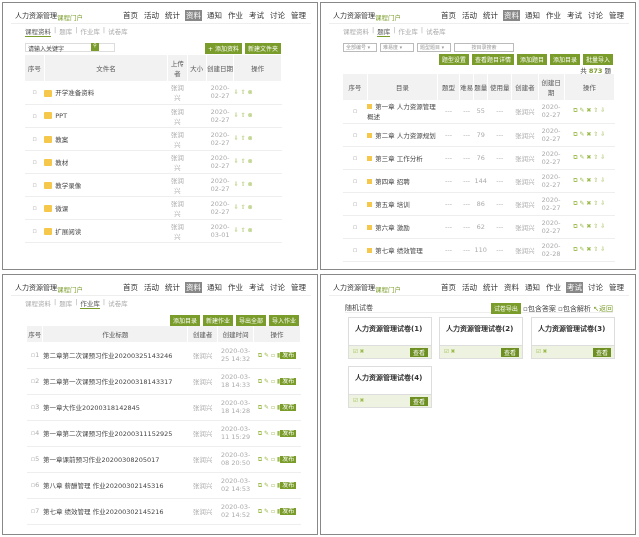  What do you see at coordinates (360, 47) in the screenshot?
I see `filter-select: 全部编号 ▾` at bounding box center [360, 47].